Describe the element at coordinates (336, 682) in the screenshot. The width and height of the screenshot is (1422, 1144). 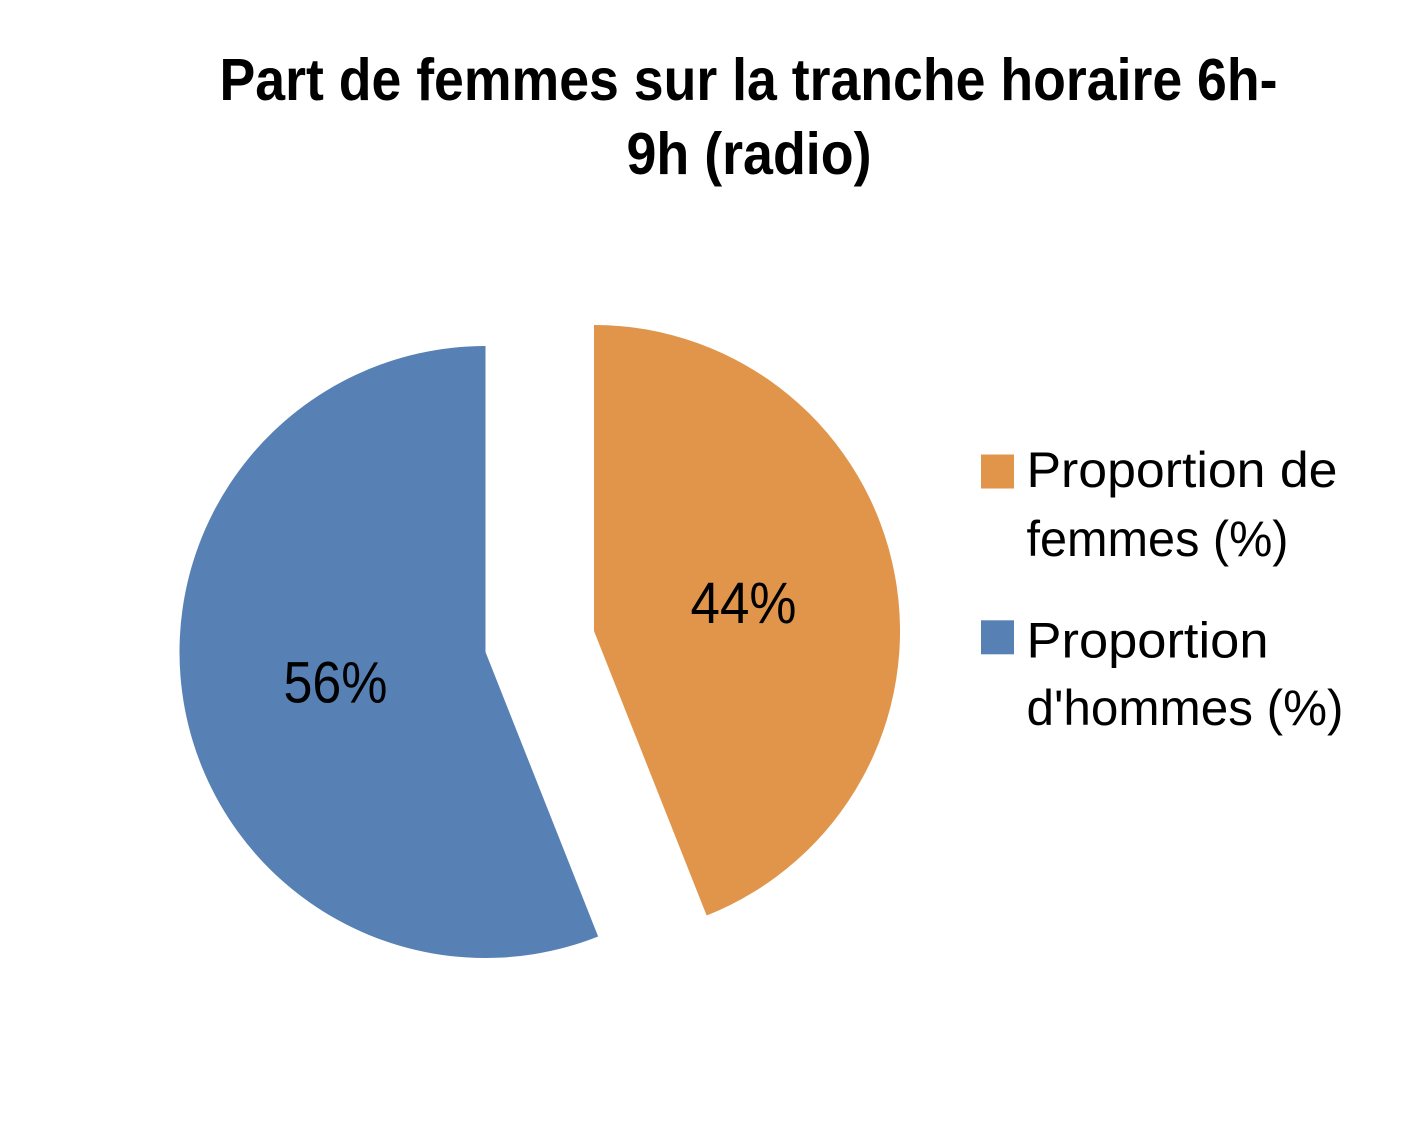
I see `svg-text: 56%` at that location.